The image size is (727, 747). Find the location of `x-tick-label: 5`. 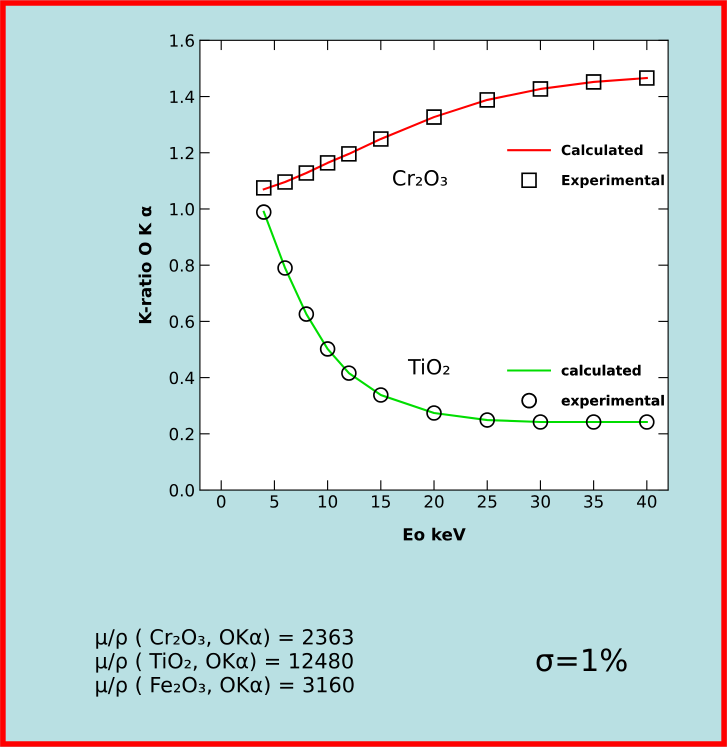

x-tick-label: 5 is located at coordinates (274, 501).